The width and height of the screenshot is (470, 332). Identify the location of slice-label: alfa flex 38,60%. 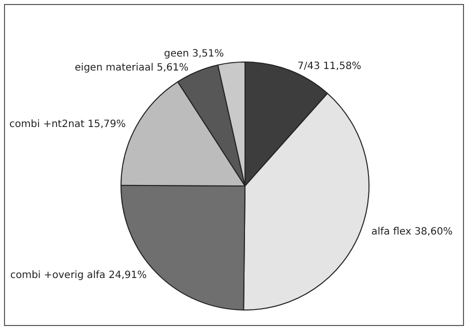
(412, 232).